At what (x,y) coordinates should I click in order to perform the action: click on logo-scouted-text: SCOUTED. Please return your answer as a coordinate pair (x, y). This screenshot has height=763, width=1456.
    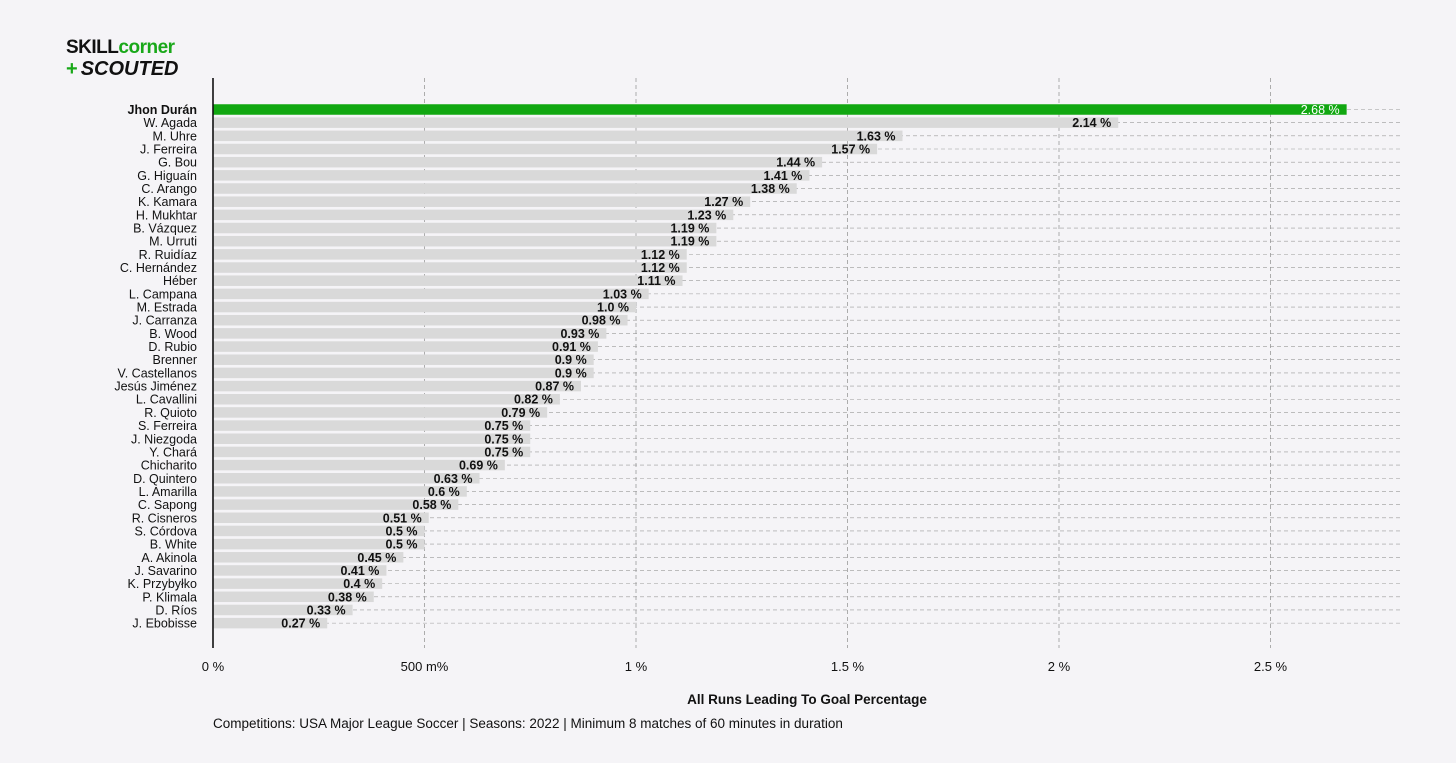
    Looking at the image, I should click on (129, 69).